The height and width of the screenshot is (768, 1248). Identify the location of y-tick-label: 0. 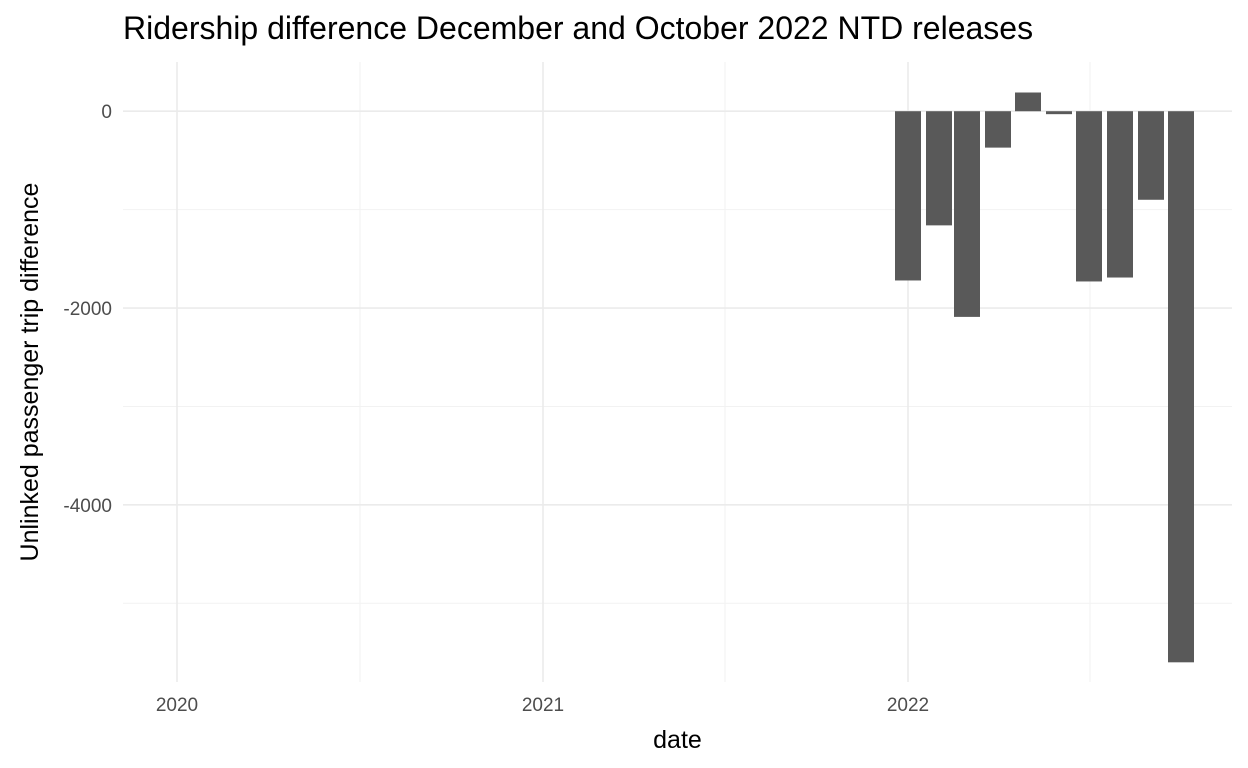
(106, 112).